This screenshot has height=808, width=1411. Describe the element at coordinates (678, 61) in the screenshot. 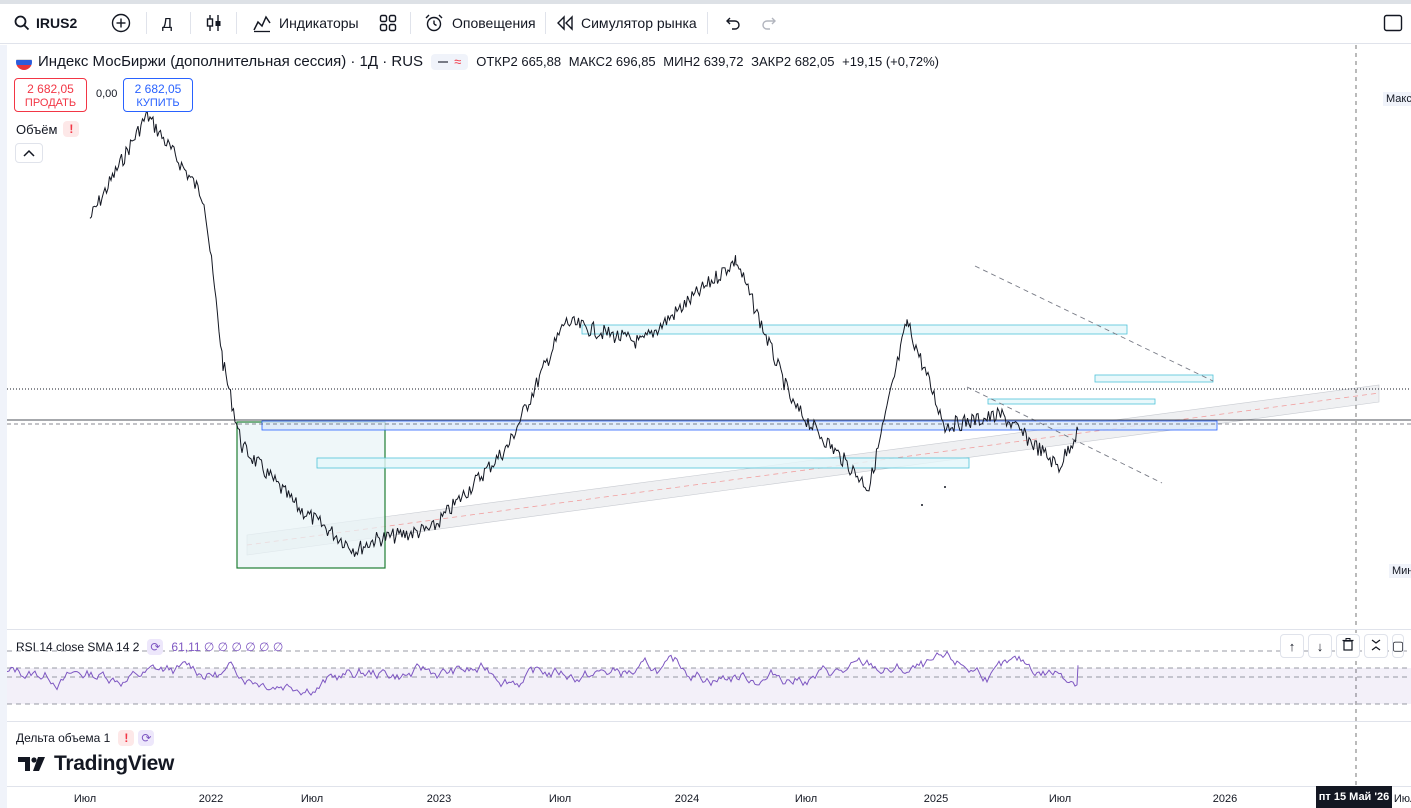

I see `low-key: МИН` at that location.